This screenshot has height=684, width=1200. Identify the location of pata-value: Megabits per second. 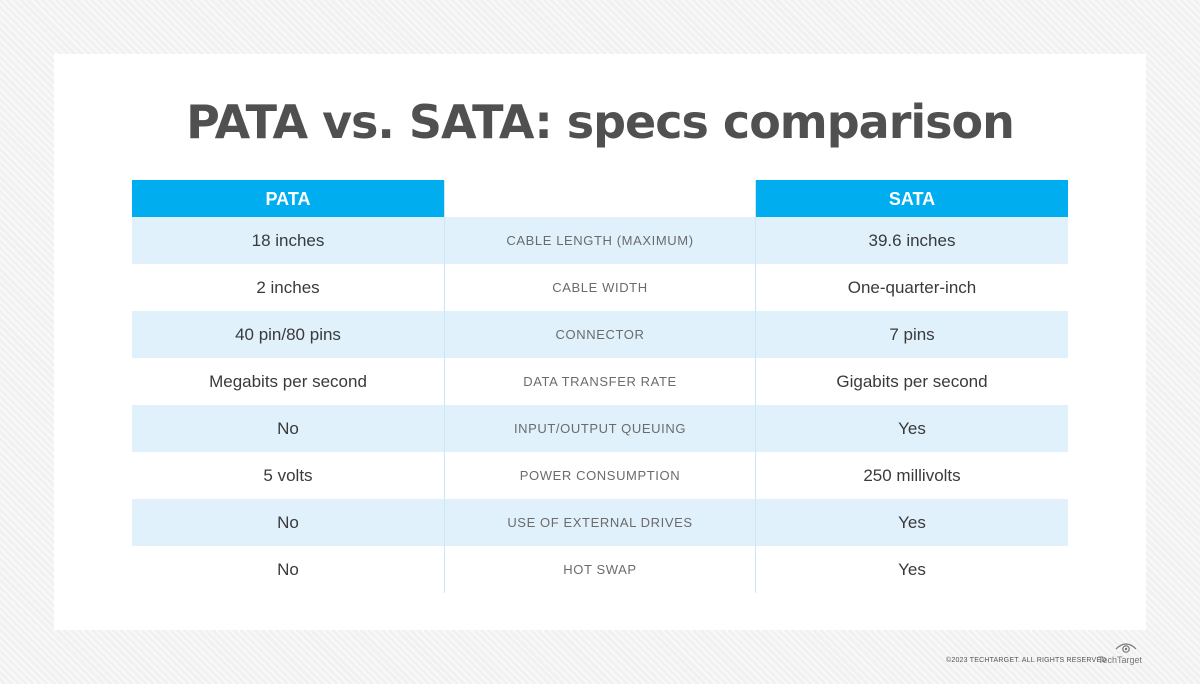
(288, 381).